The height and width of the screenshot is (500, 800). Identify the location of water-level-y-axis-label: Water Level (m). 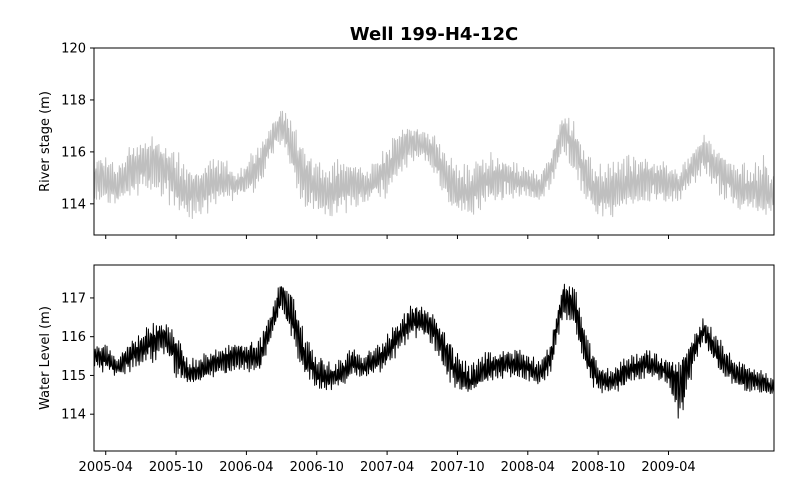
(45, 358).